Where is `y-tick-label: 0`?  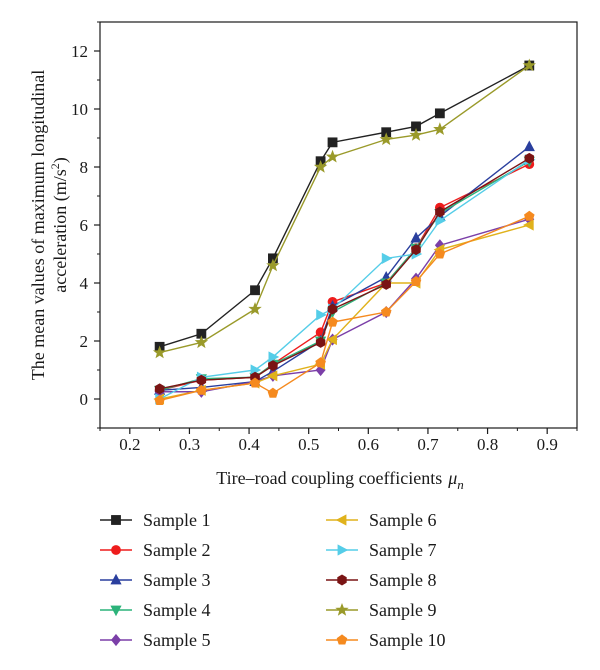 y-tick-label: 0 is located at coordinates (84, 399).